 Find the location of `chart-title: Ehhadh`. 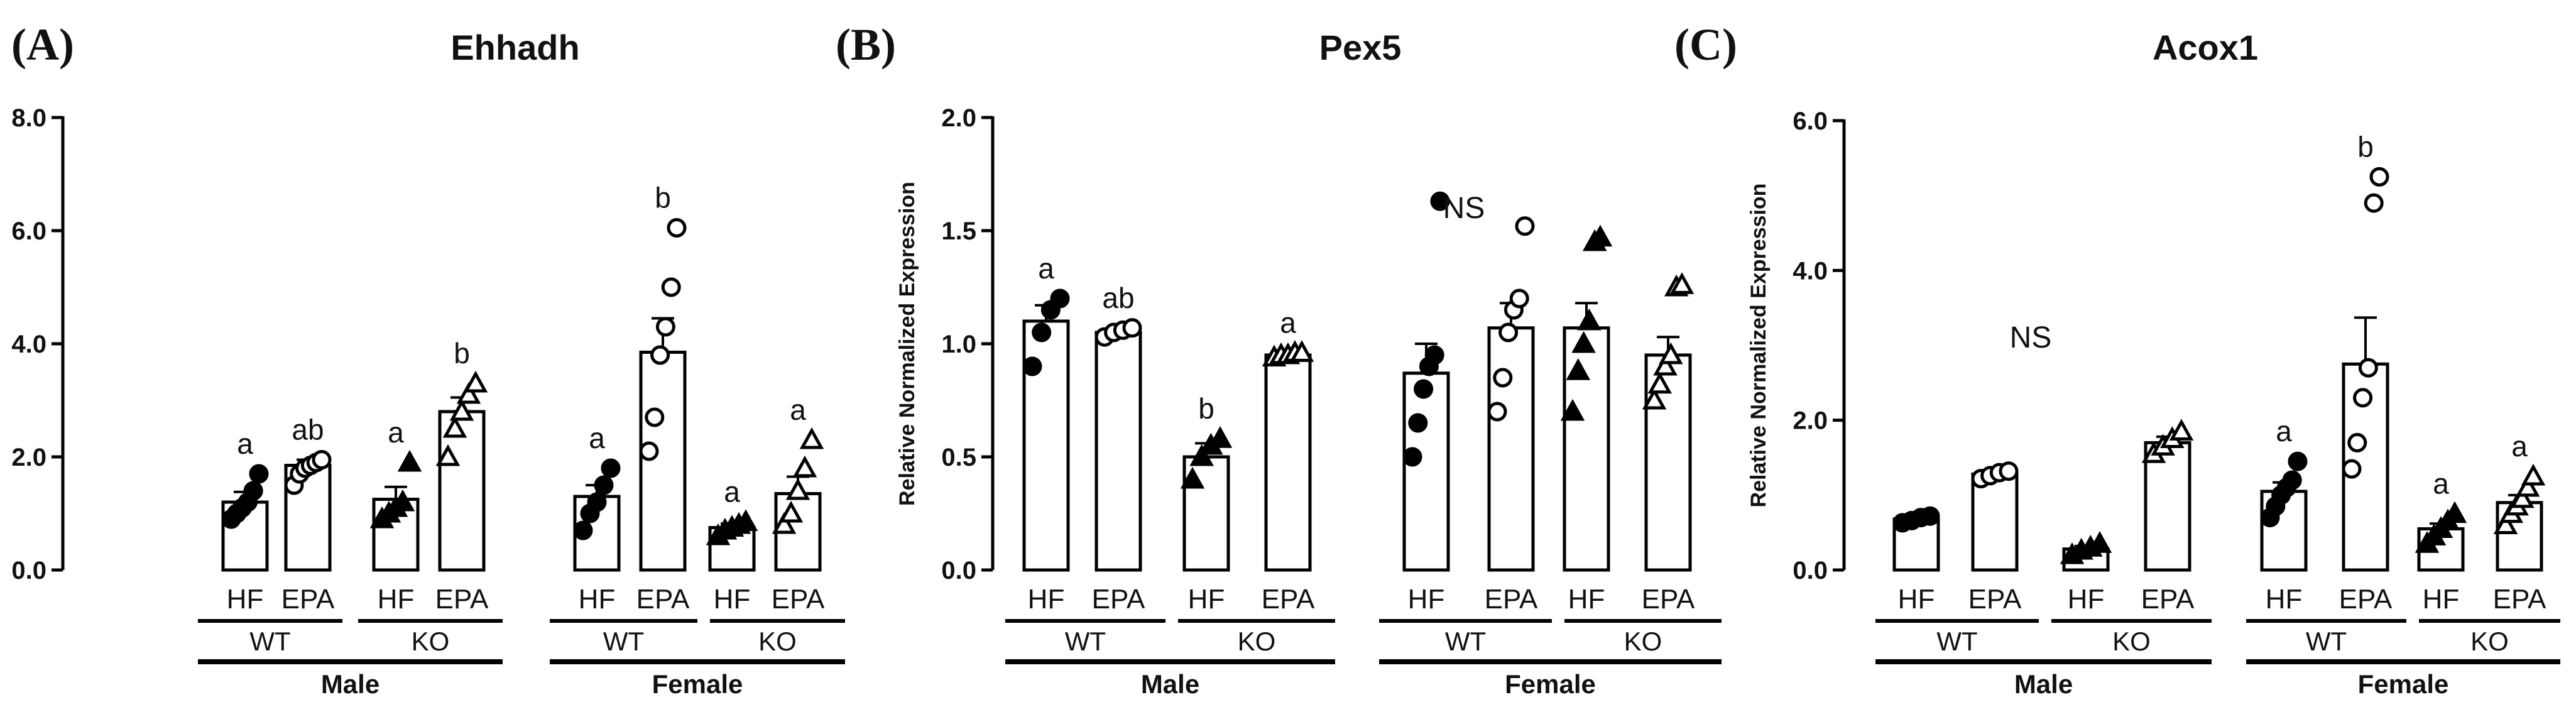

chart-title: Ehhadh is located at coordinates (515, 47).